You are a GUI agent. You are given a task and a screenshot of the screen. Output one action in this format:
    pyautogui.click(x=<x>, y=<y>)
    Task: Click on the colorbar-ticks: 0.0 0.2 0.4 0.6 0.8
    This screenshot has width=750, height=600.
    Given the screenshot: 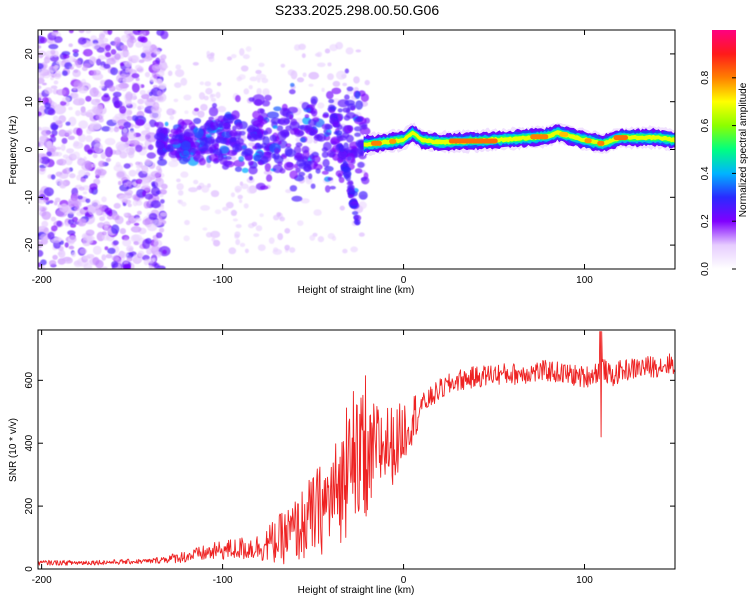 What is the action you would take?
    pyautogui.click(x=718, y=173)
    